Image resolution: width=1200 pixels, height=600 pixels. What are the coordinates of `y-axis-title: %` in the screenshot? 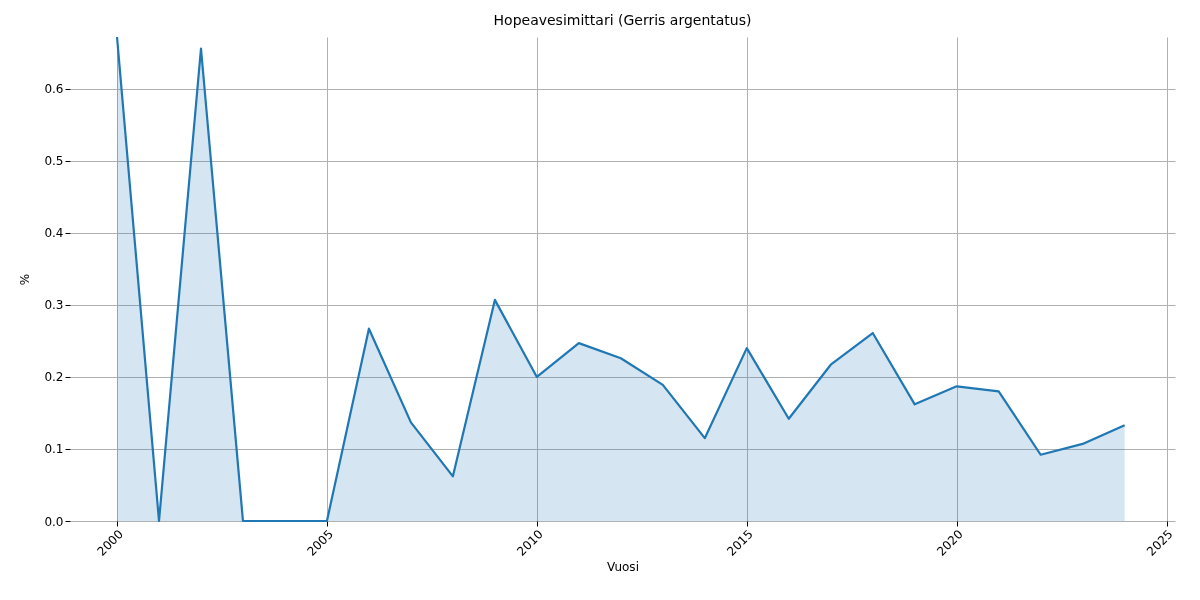 It's located at (25, 279).